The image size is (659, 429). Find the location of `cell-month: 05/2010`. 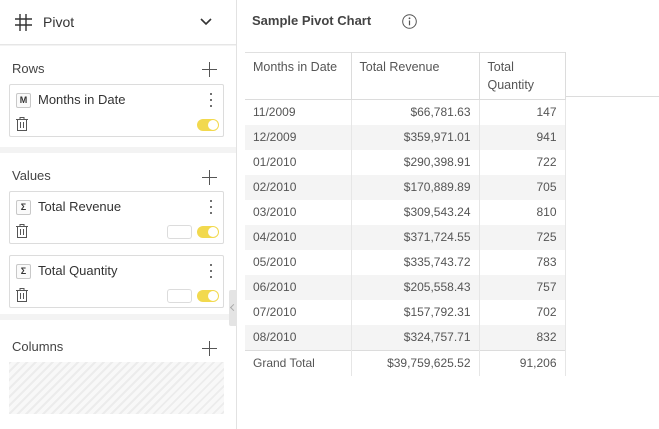

cell-month: 05/2010 is located at coordinates (298, 262).